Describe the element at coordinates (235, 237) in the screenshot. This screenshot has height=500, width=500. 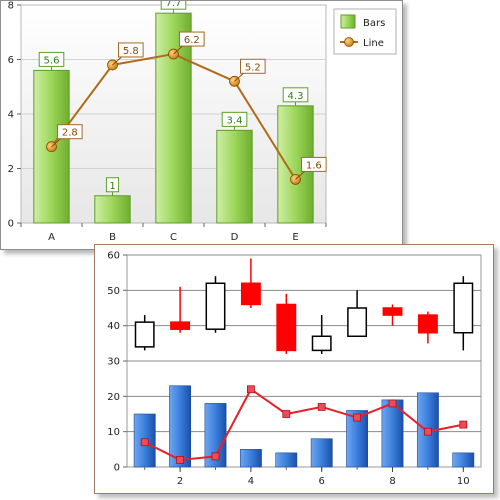
I see `x-tick-label: D` at that location.